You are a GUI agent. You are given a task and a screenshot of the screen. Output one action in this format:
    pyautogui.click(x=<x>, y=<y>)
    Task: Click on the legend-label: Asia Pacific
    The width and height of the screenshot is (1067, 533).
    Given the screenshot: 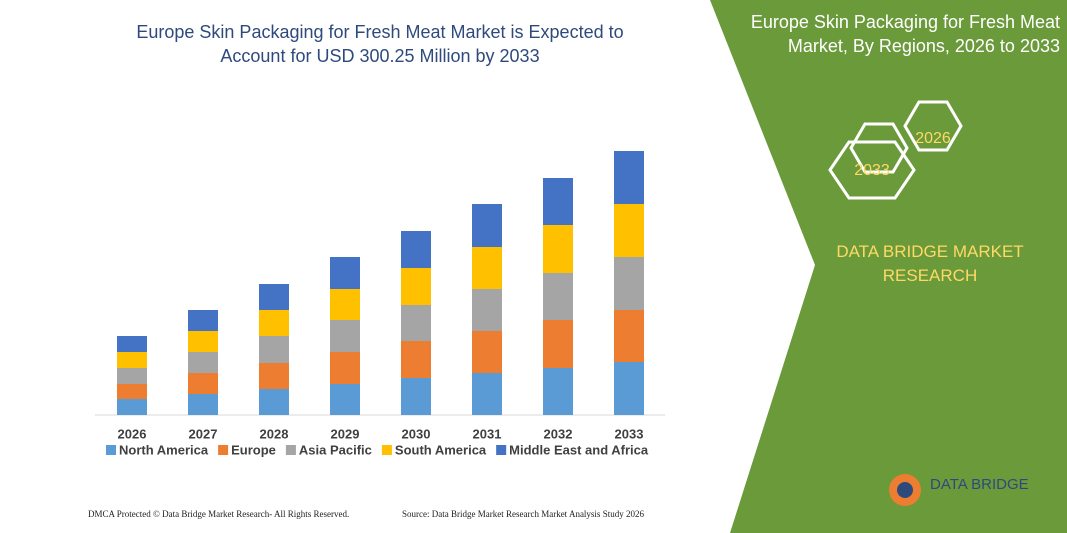 What is the action you would take?
    pyautogui.click(x=335, y=449)
    